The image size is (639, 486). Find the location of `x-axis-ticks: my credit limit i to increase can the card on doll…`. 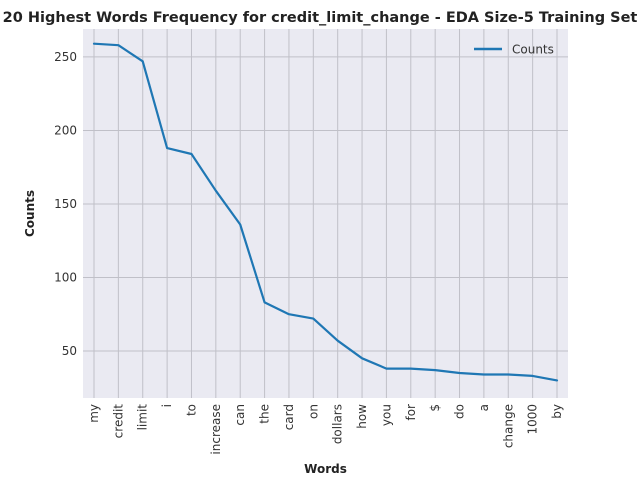

x-axis-ticks: my credit limit i to increase can the card on doll… is located at coordinates (325, 429).